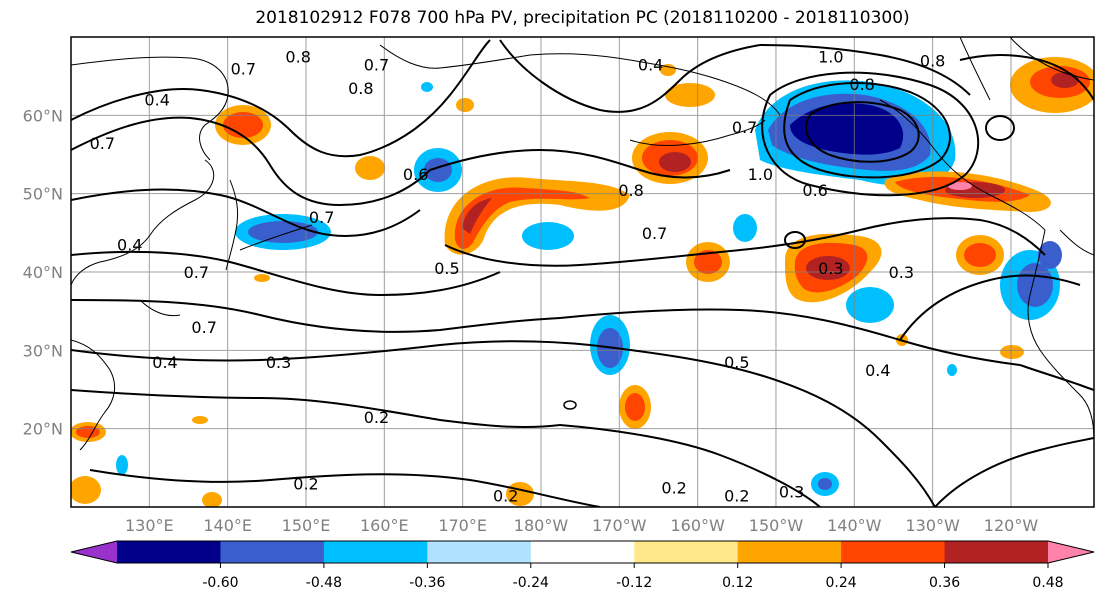 The height and width of the screenshot is (601, 1105). What do you see at coordinates (43, 350) in the screenshot?
I see `latitude-label: 30°N` at bounding box center [43, 350].